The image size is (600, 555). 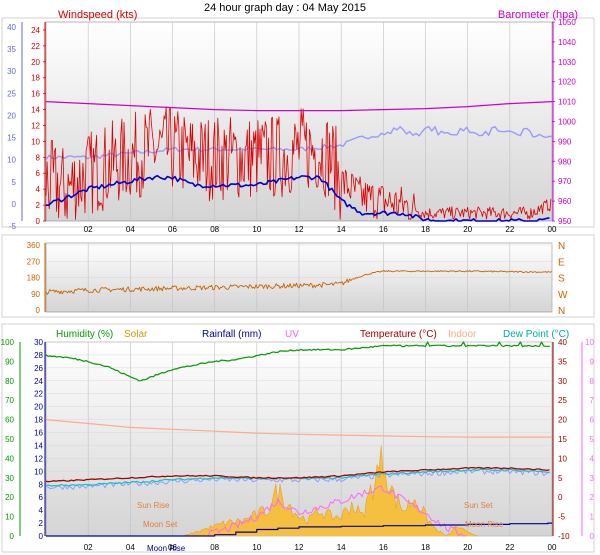 What do you see at coordinates (425, 547) in the screenshot?
I see `x-axis-label: 18` at bounding box center [425, 547].